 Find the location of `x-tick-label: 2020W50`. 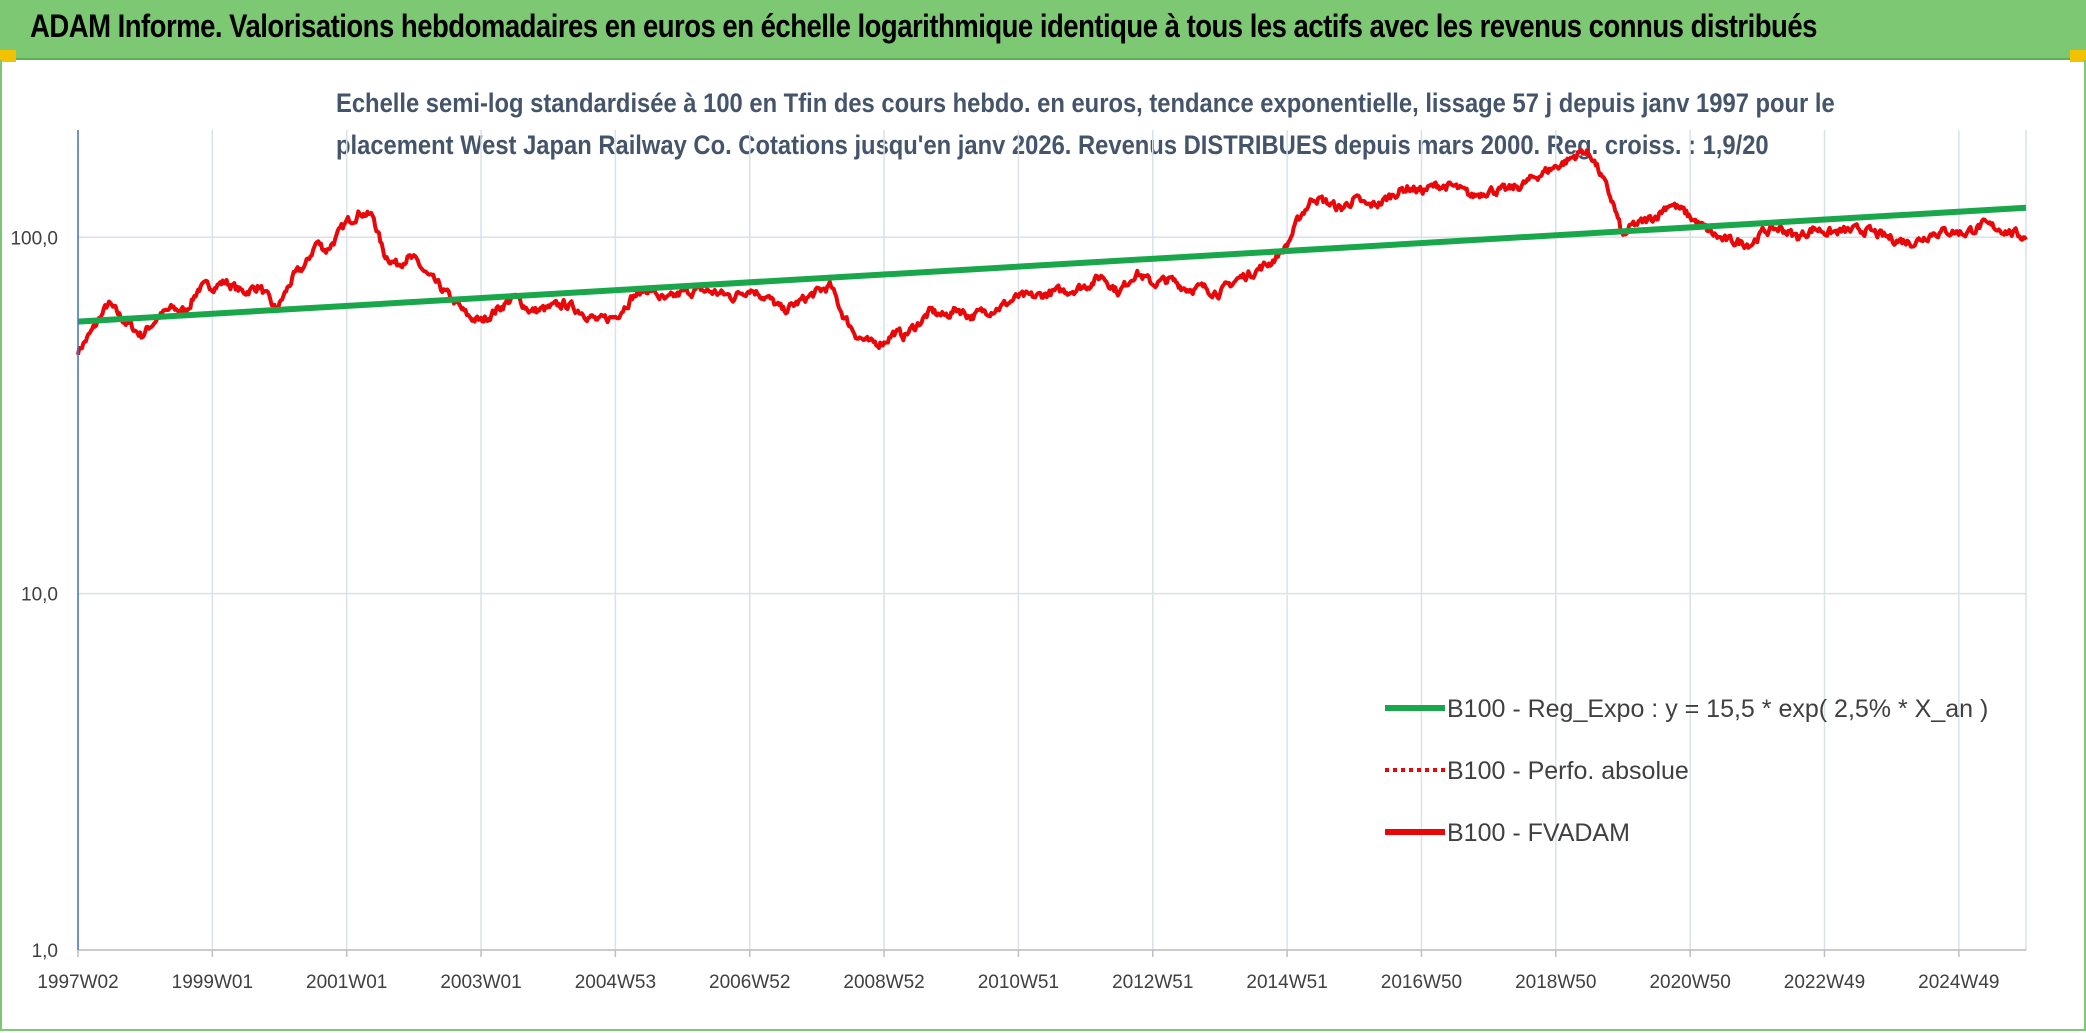

x-tick-label: 2020W50 is located at coordinates (1689, 982).